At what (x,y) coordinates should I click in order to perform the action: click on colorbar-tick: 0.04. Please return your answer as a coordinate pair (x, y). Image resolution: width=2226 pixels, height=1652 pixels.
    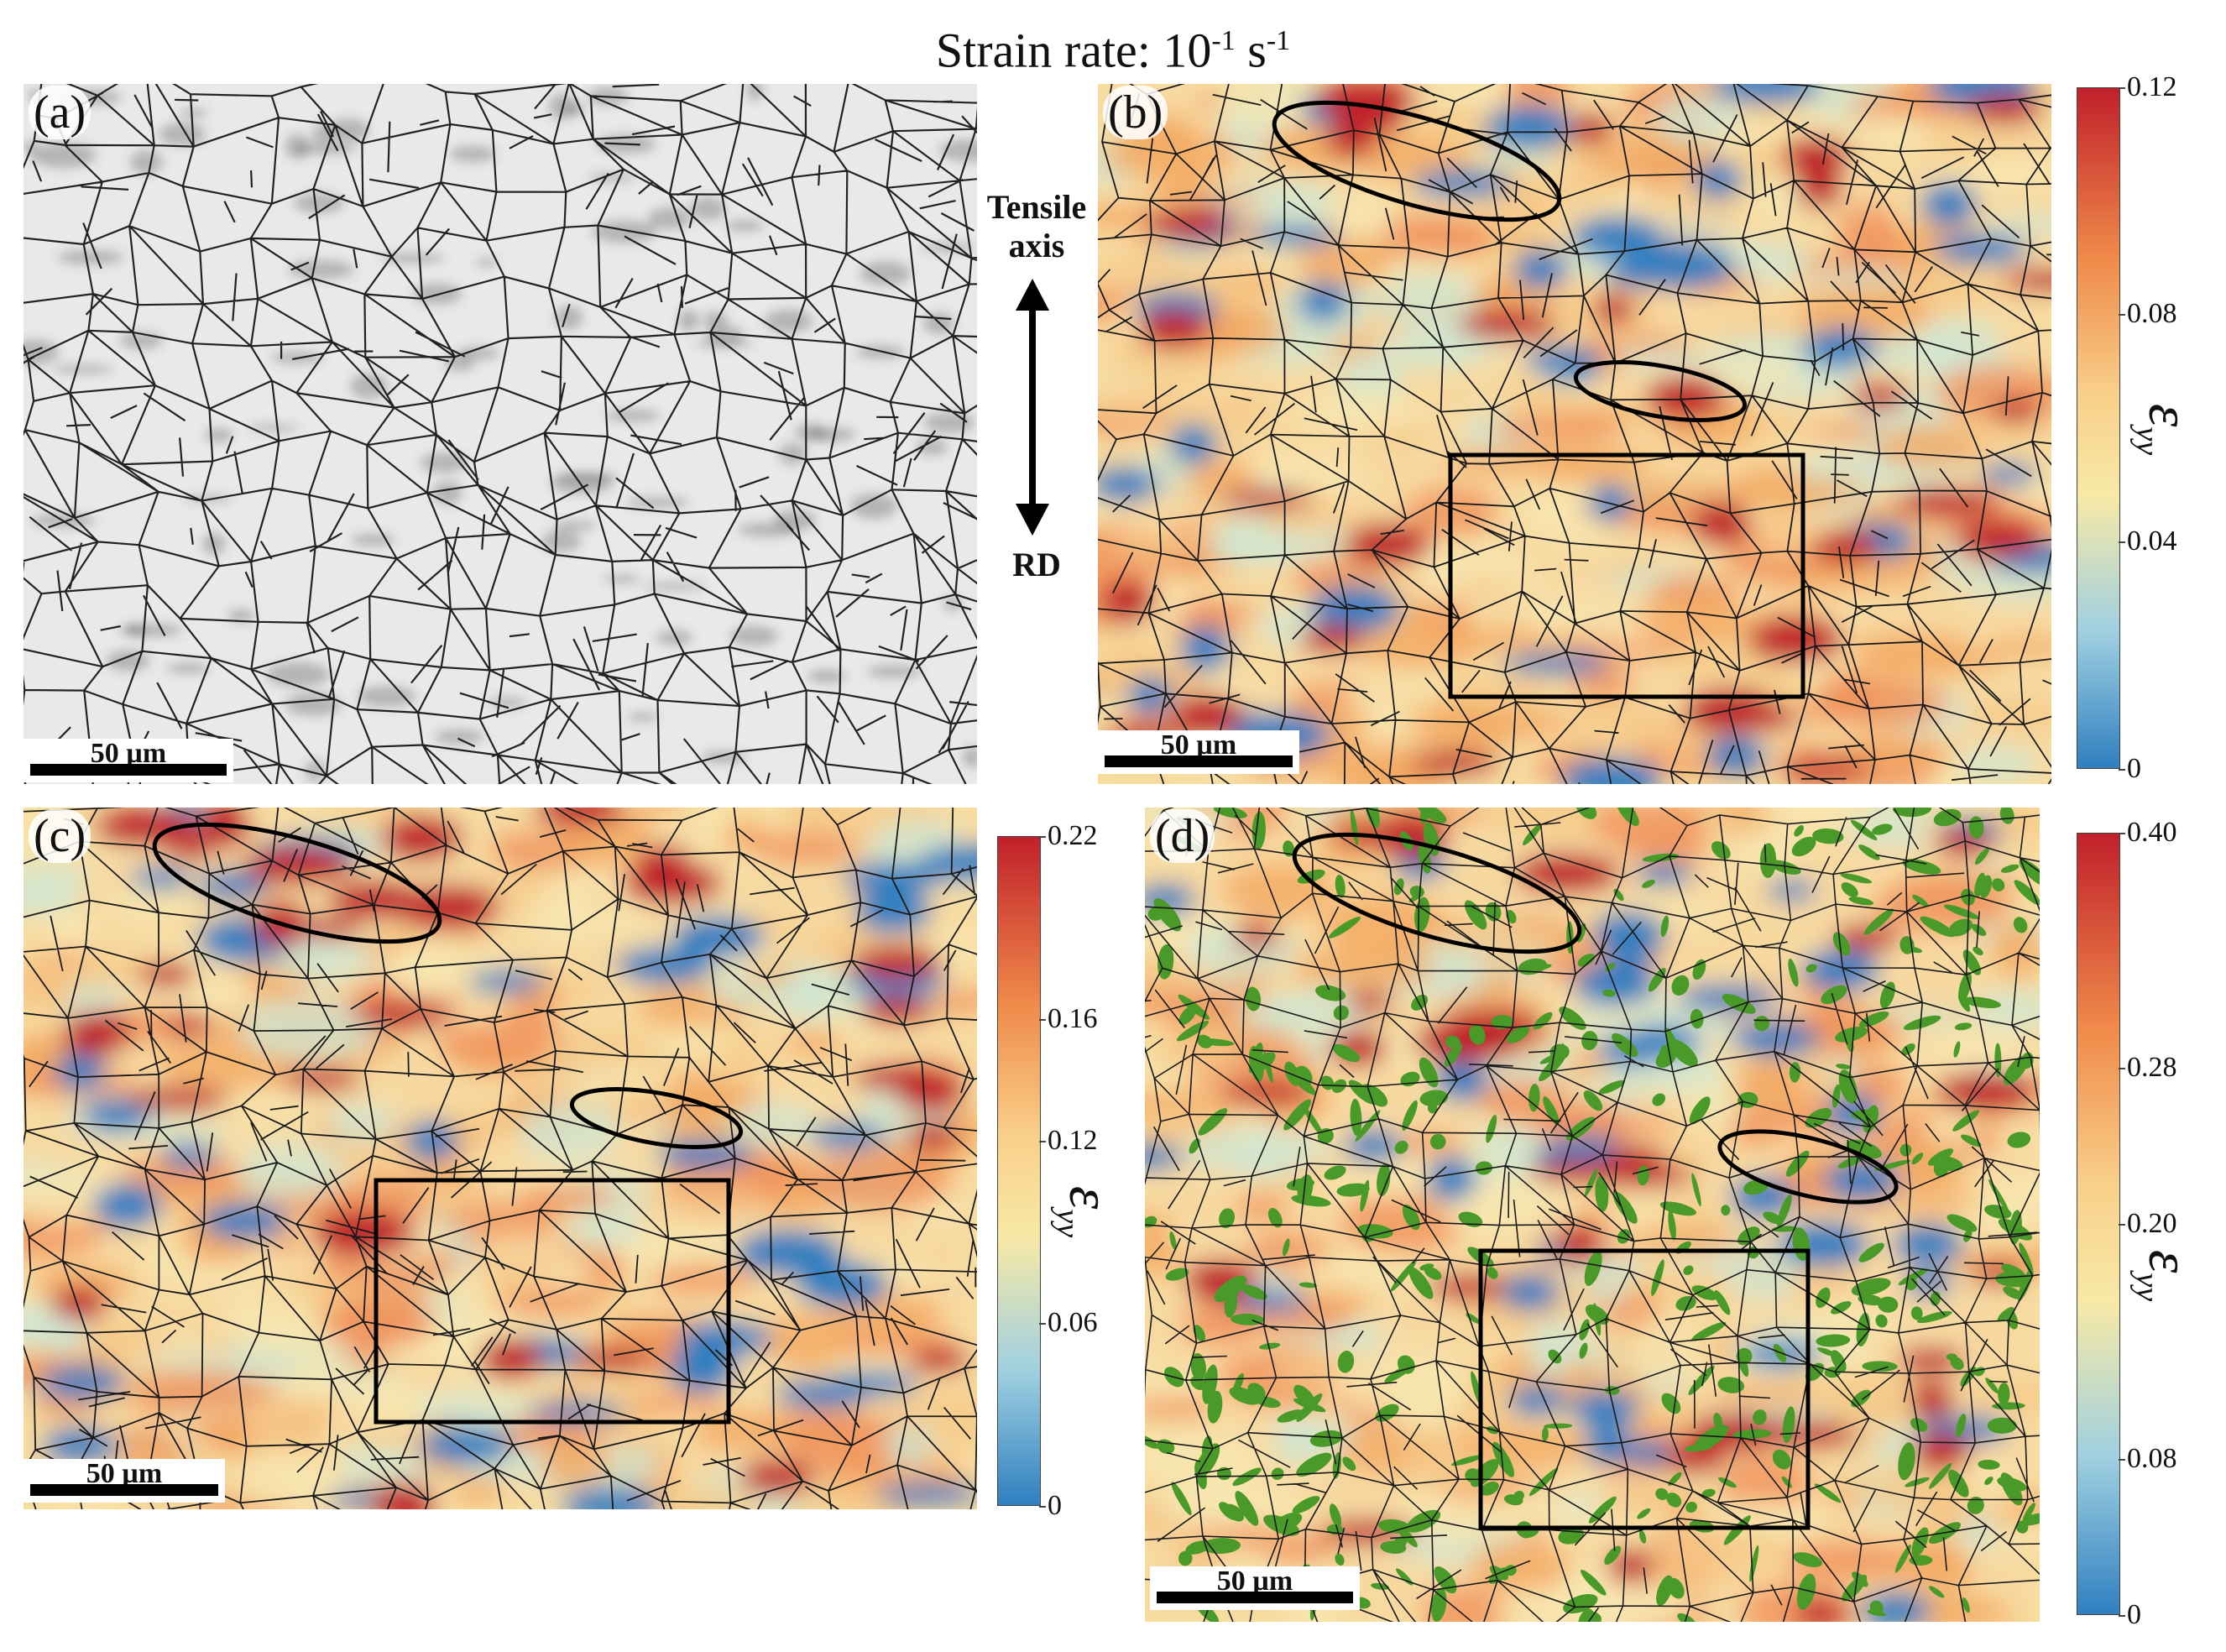
    Looking at the image, I should click on (2148, 541).